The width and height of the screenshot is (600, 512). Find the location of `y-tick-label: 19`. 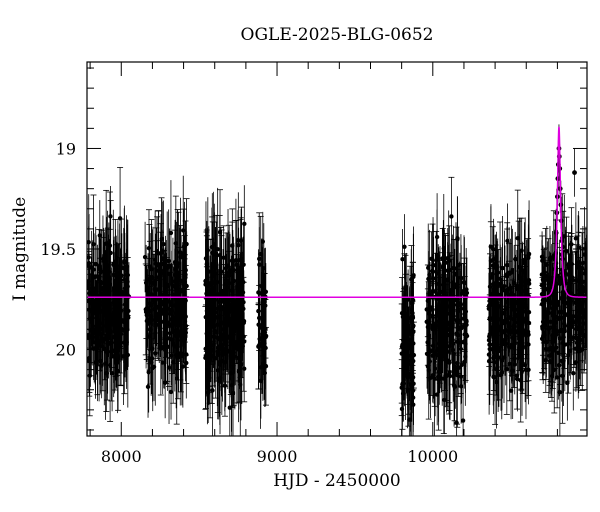

y-tick-label: 19 is located at coordinates (66, 148).